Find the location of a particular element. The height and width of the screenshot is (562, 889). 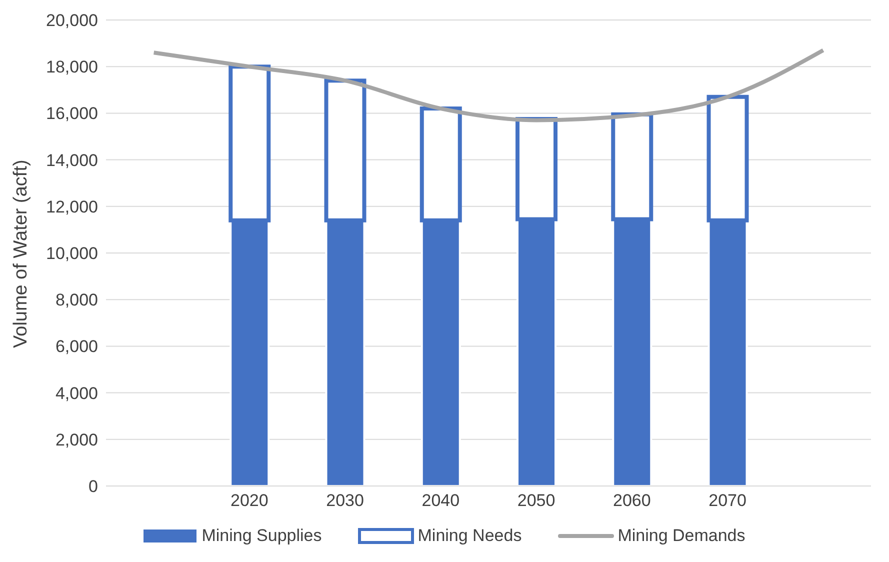

y-tick-label: 4,000 is located at coordinates (76, 393).